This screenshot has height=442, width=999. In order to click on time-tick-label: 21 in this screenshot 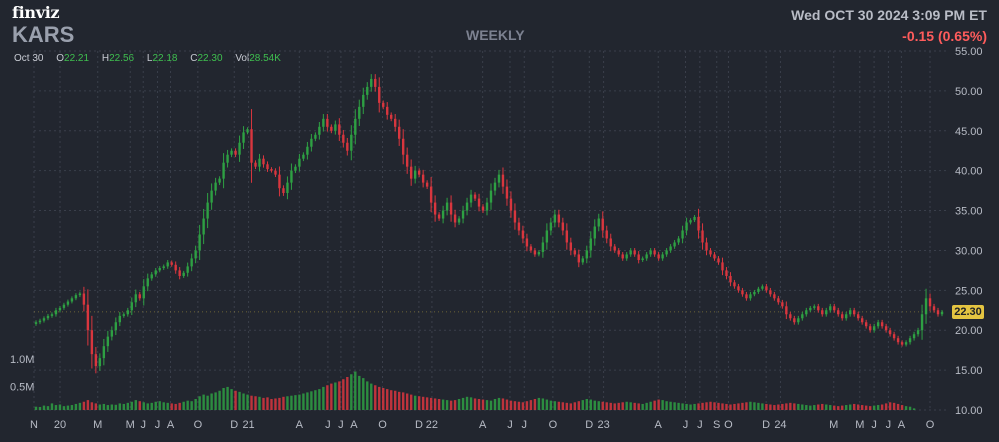, I will do `click(248, 425)`.